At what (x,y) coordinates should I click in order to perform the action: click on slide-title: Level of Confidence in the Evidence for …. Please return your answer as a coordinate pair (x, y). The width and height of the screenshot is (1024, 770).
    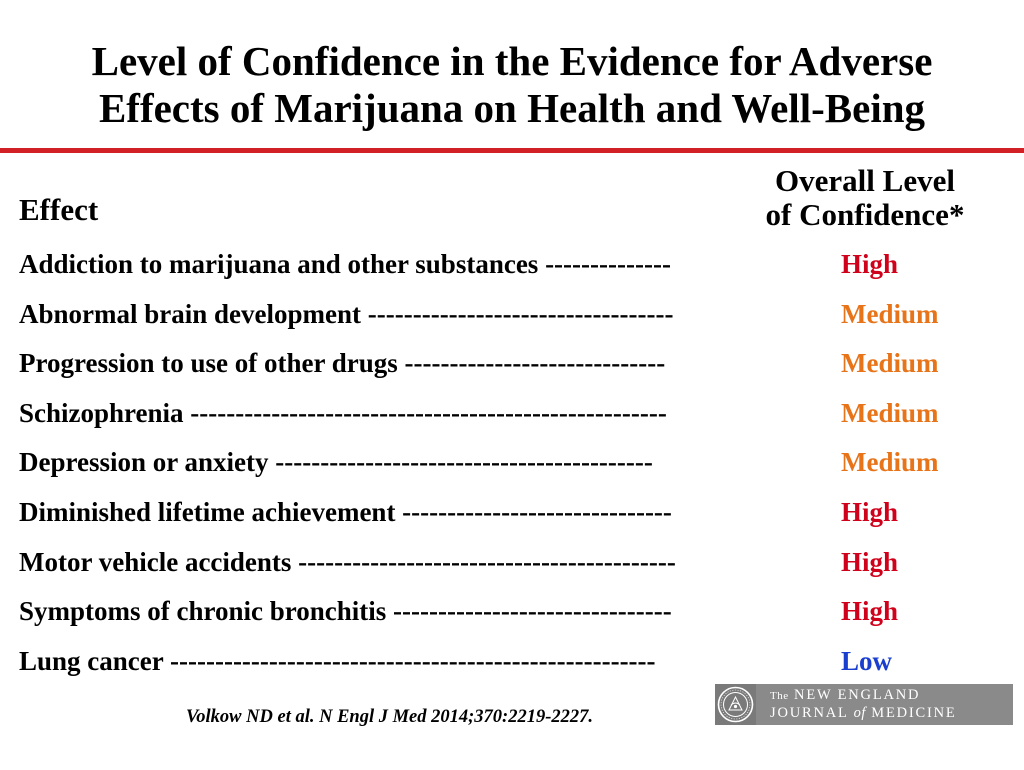
    Looking at the image, I should click on (512, 85).